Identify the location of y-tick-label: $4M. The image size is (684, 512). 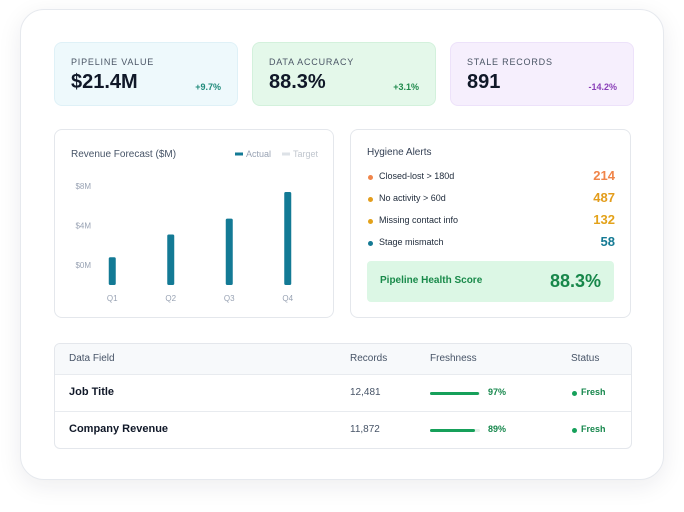
(83, 226).